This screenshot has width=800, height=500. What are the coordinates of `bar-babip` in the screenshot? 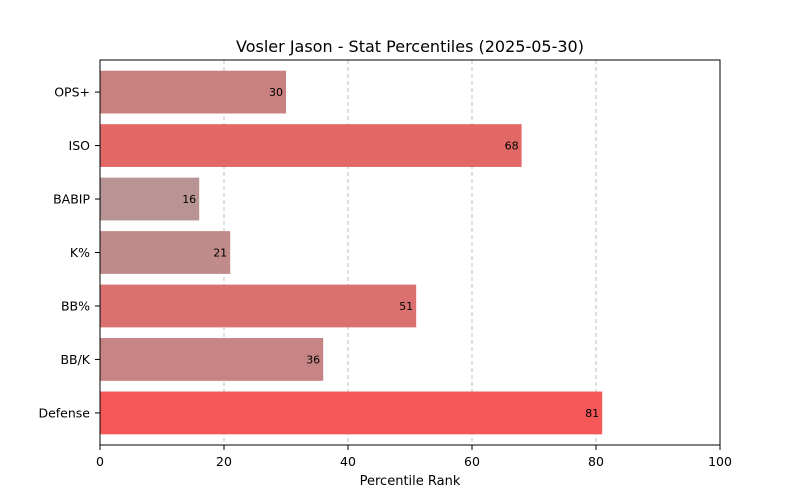 It's located at (150, 199).